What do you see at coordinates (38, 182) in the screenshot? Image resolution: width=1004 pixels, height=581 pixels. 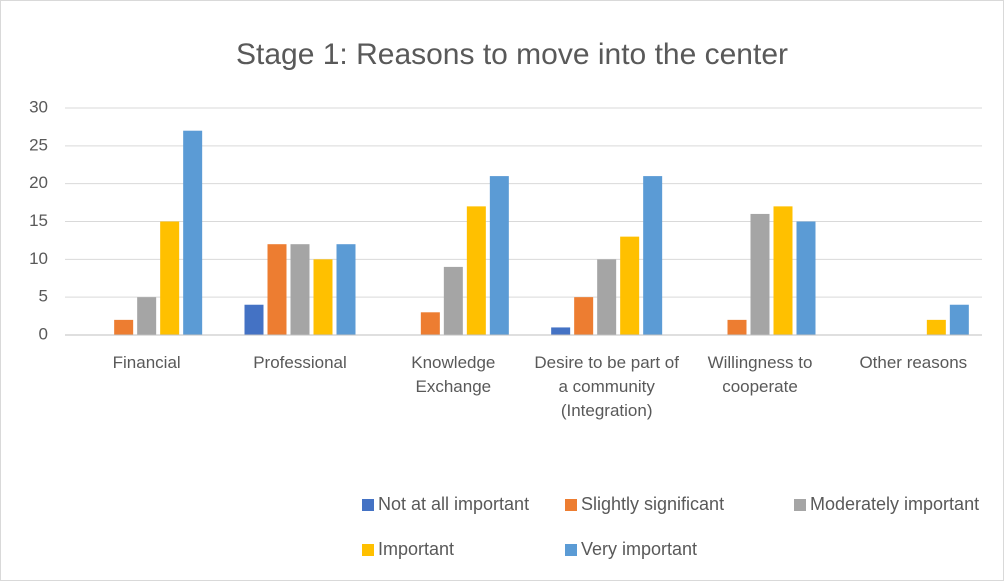 I see `y-tick-label: 20` at bounding box center [38, 182].